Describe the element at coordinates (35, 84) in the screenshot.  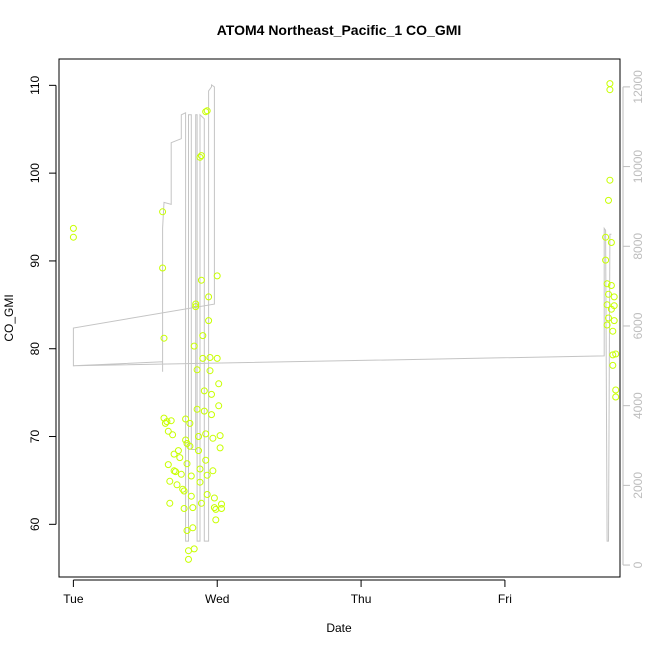
I see `y-tick-label: 110` at that location.